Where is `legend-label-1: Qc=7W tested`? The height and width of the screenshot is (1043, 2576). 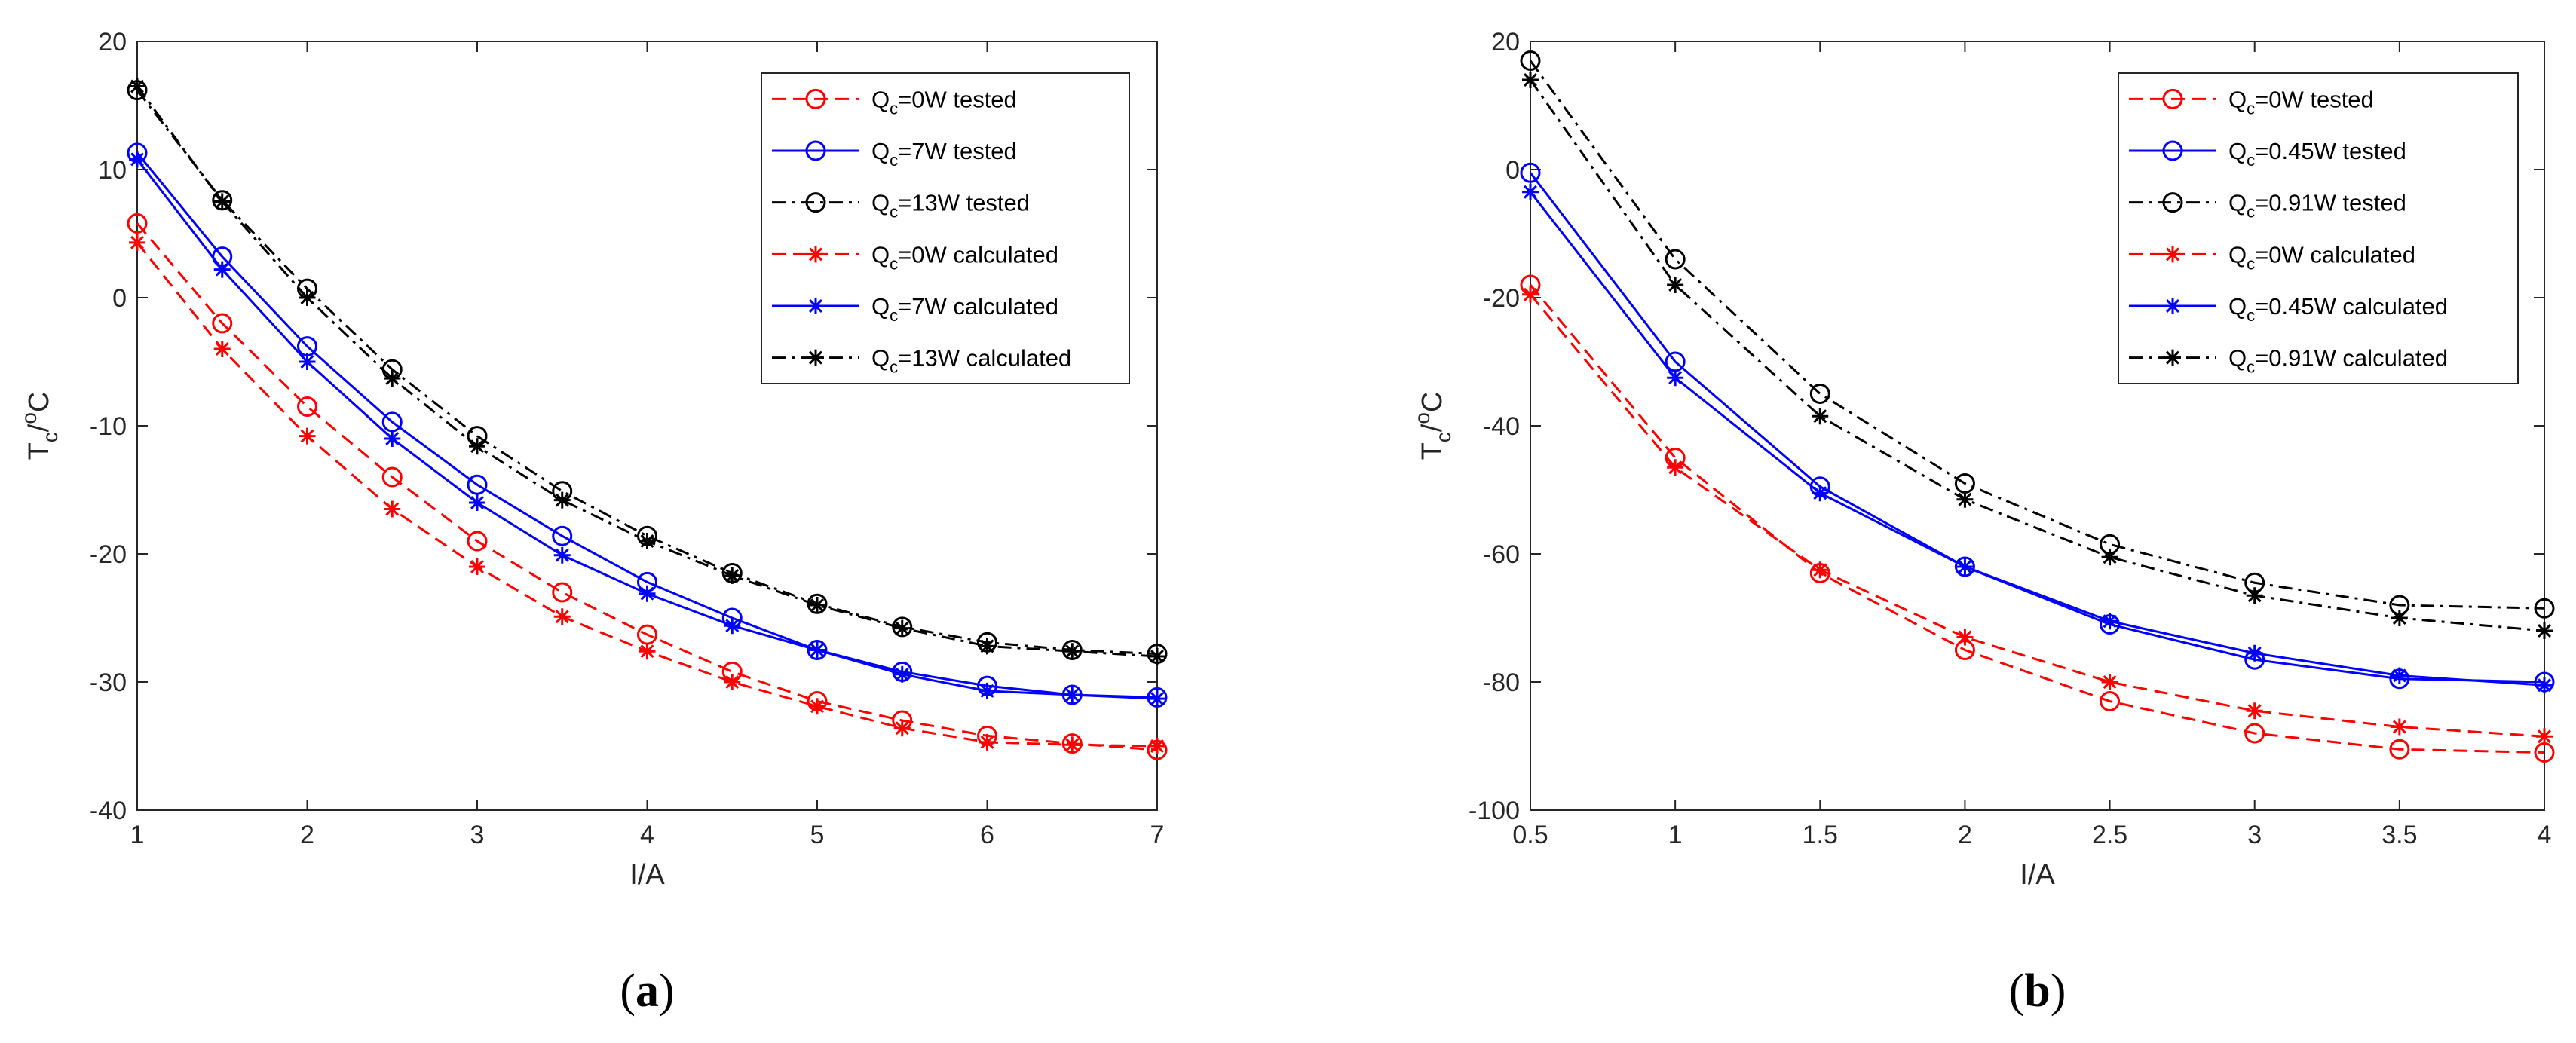 legend-label-1: Qc=7W tested is located at coordinates (944, 154).